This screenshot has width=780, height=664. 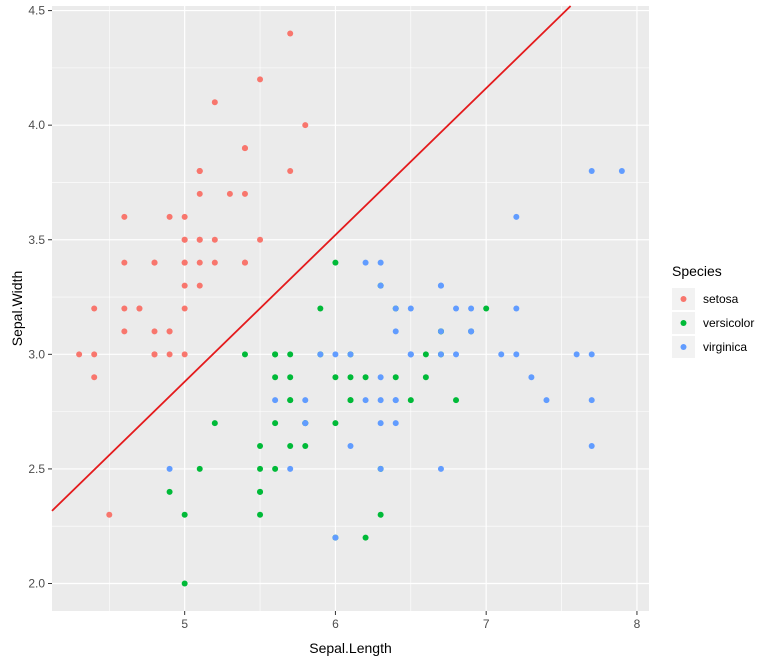 What do you see at coordinates (713, 310) in the screenshot?
I see `legend: Species setosa versicolor virginica` at bounding box center [713, 310].